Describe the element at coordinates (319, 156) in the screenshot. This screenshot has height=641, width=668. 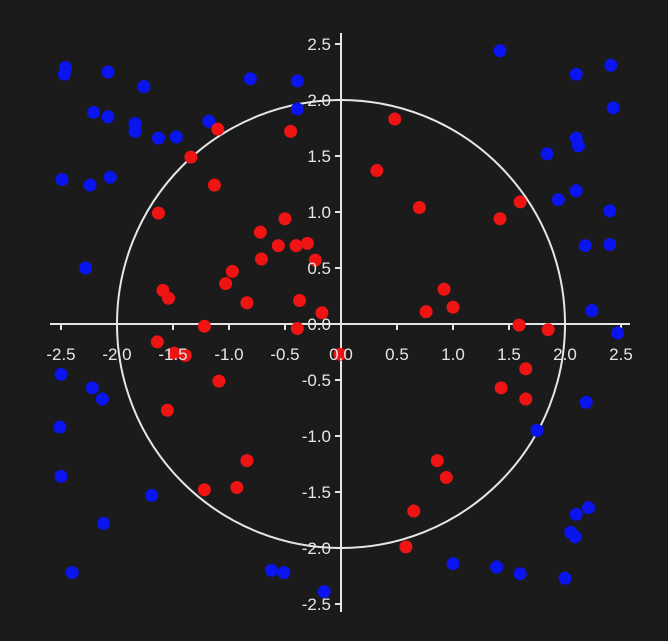
I see `y-tick-label: 1.5` at that location.